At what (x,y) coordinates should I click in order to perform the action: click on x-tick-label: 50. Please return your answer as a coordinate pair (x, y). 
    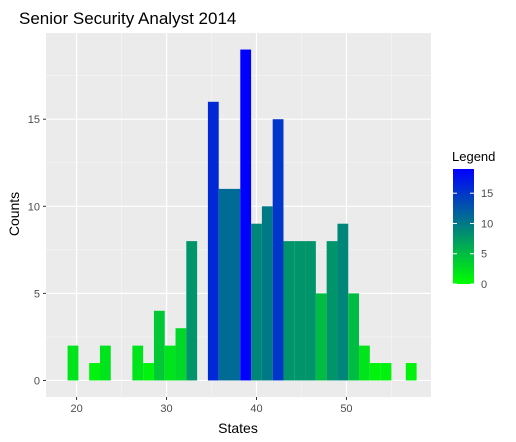
    Looking at the image, I should click on (346, 409).